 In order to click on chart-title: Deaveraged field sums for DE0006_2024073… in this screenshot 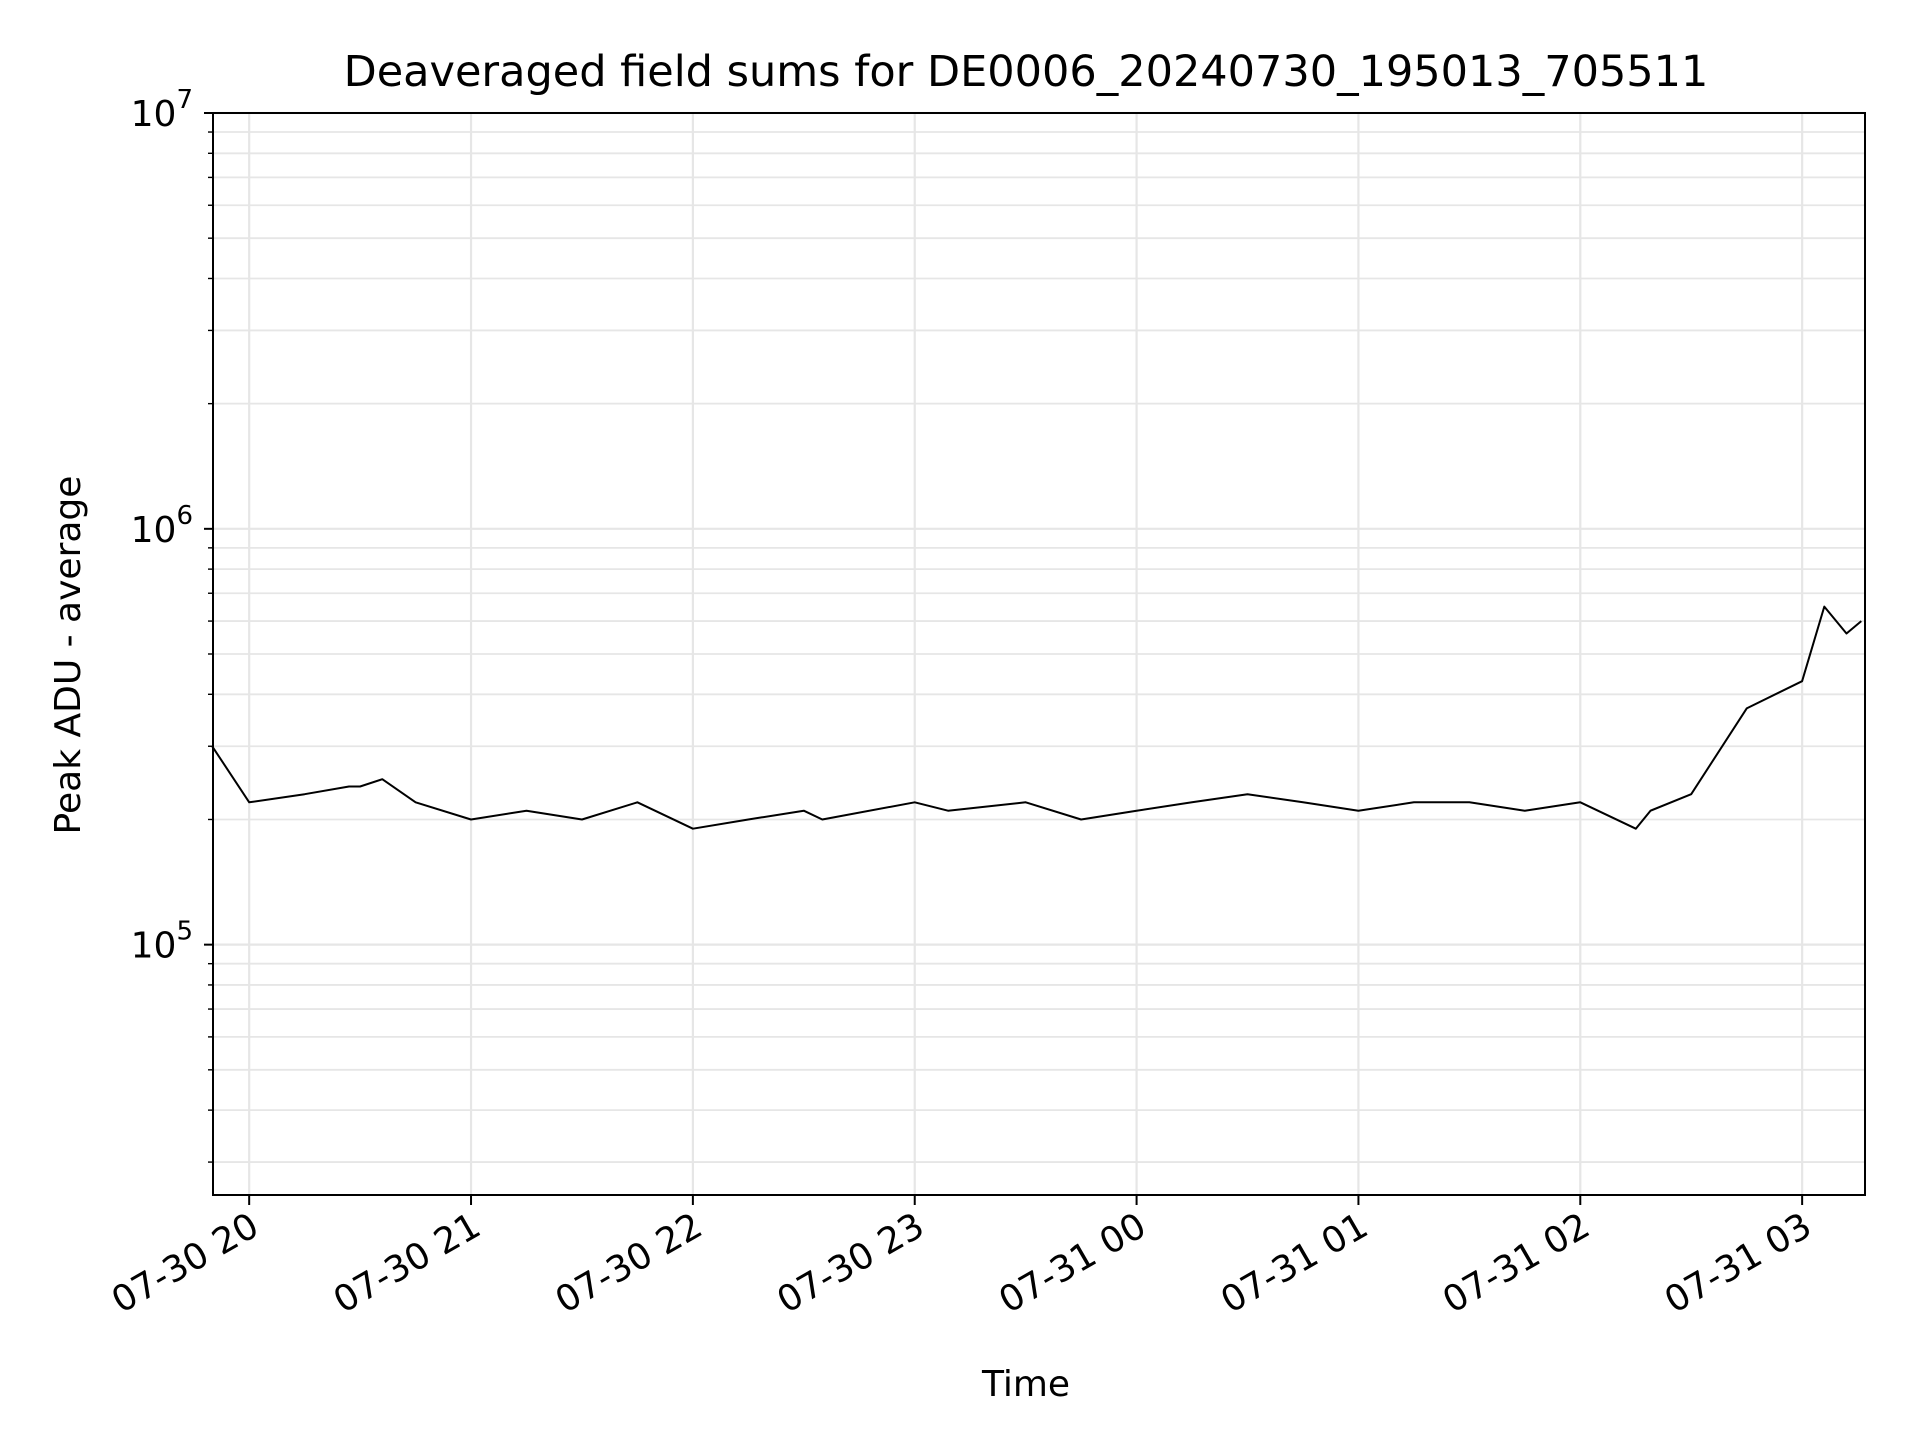, I will do `click(1026, 72)`.